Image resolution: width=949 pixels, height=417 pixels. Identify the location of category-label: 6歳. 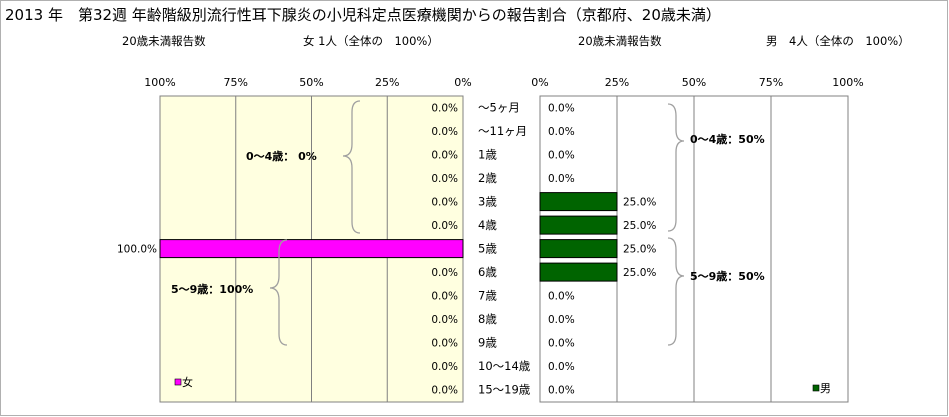
(487, 272).